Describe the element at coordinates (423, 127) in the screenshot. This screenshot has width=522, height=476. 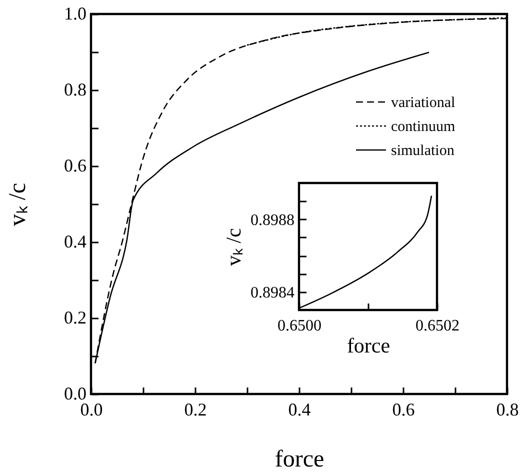
I see `legend-label: continuum` at that location.